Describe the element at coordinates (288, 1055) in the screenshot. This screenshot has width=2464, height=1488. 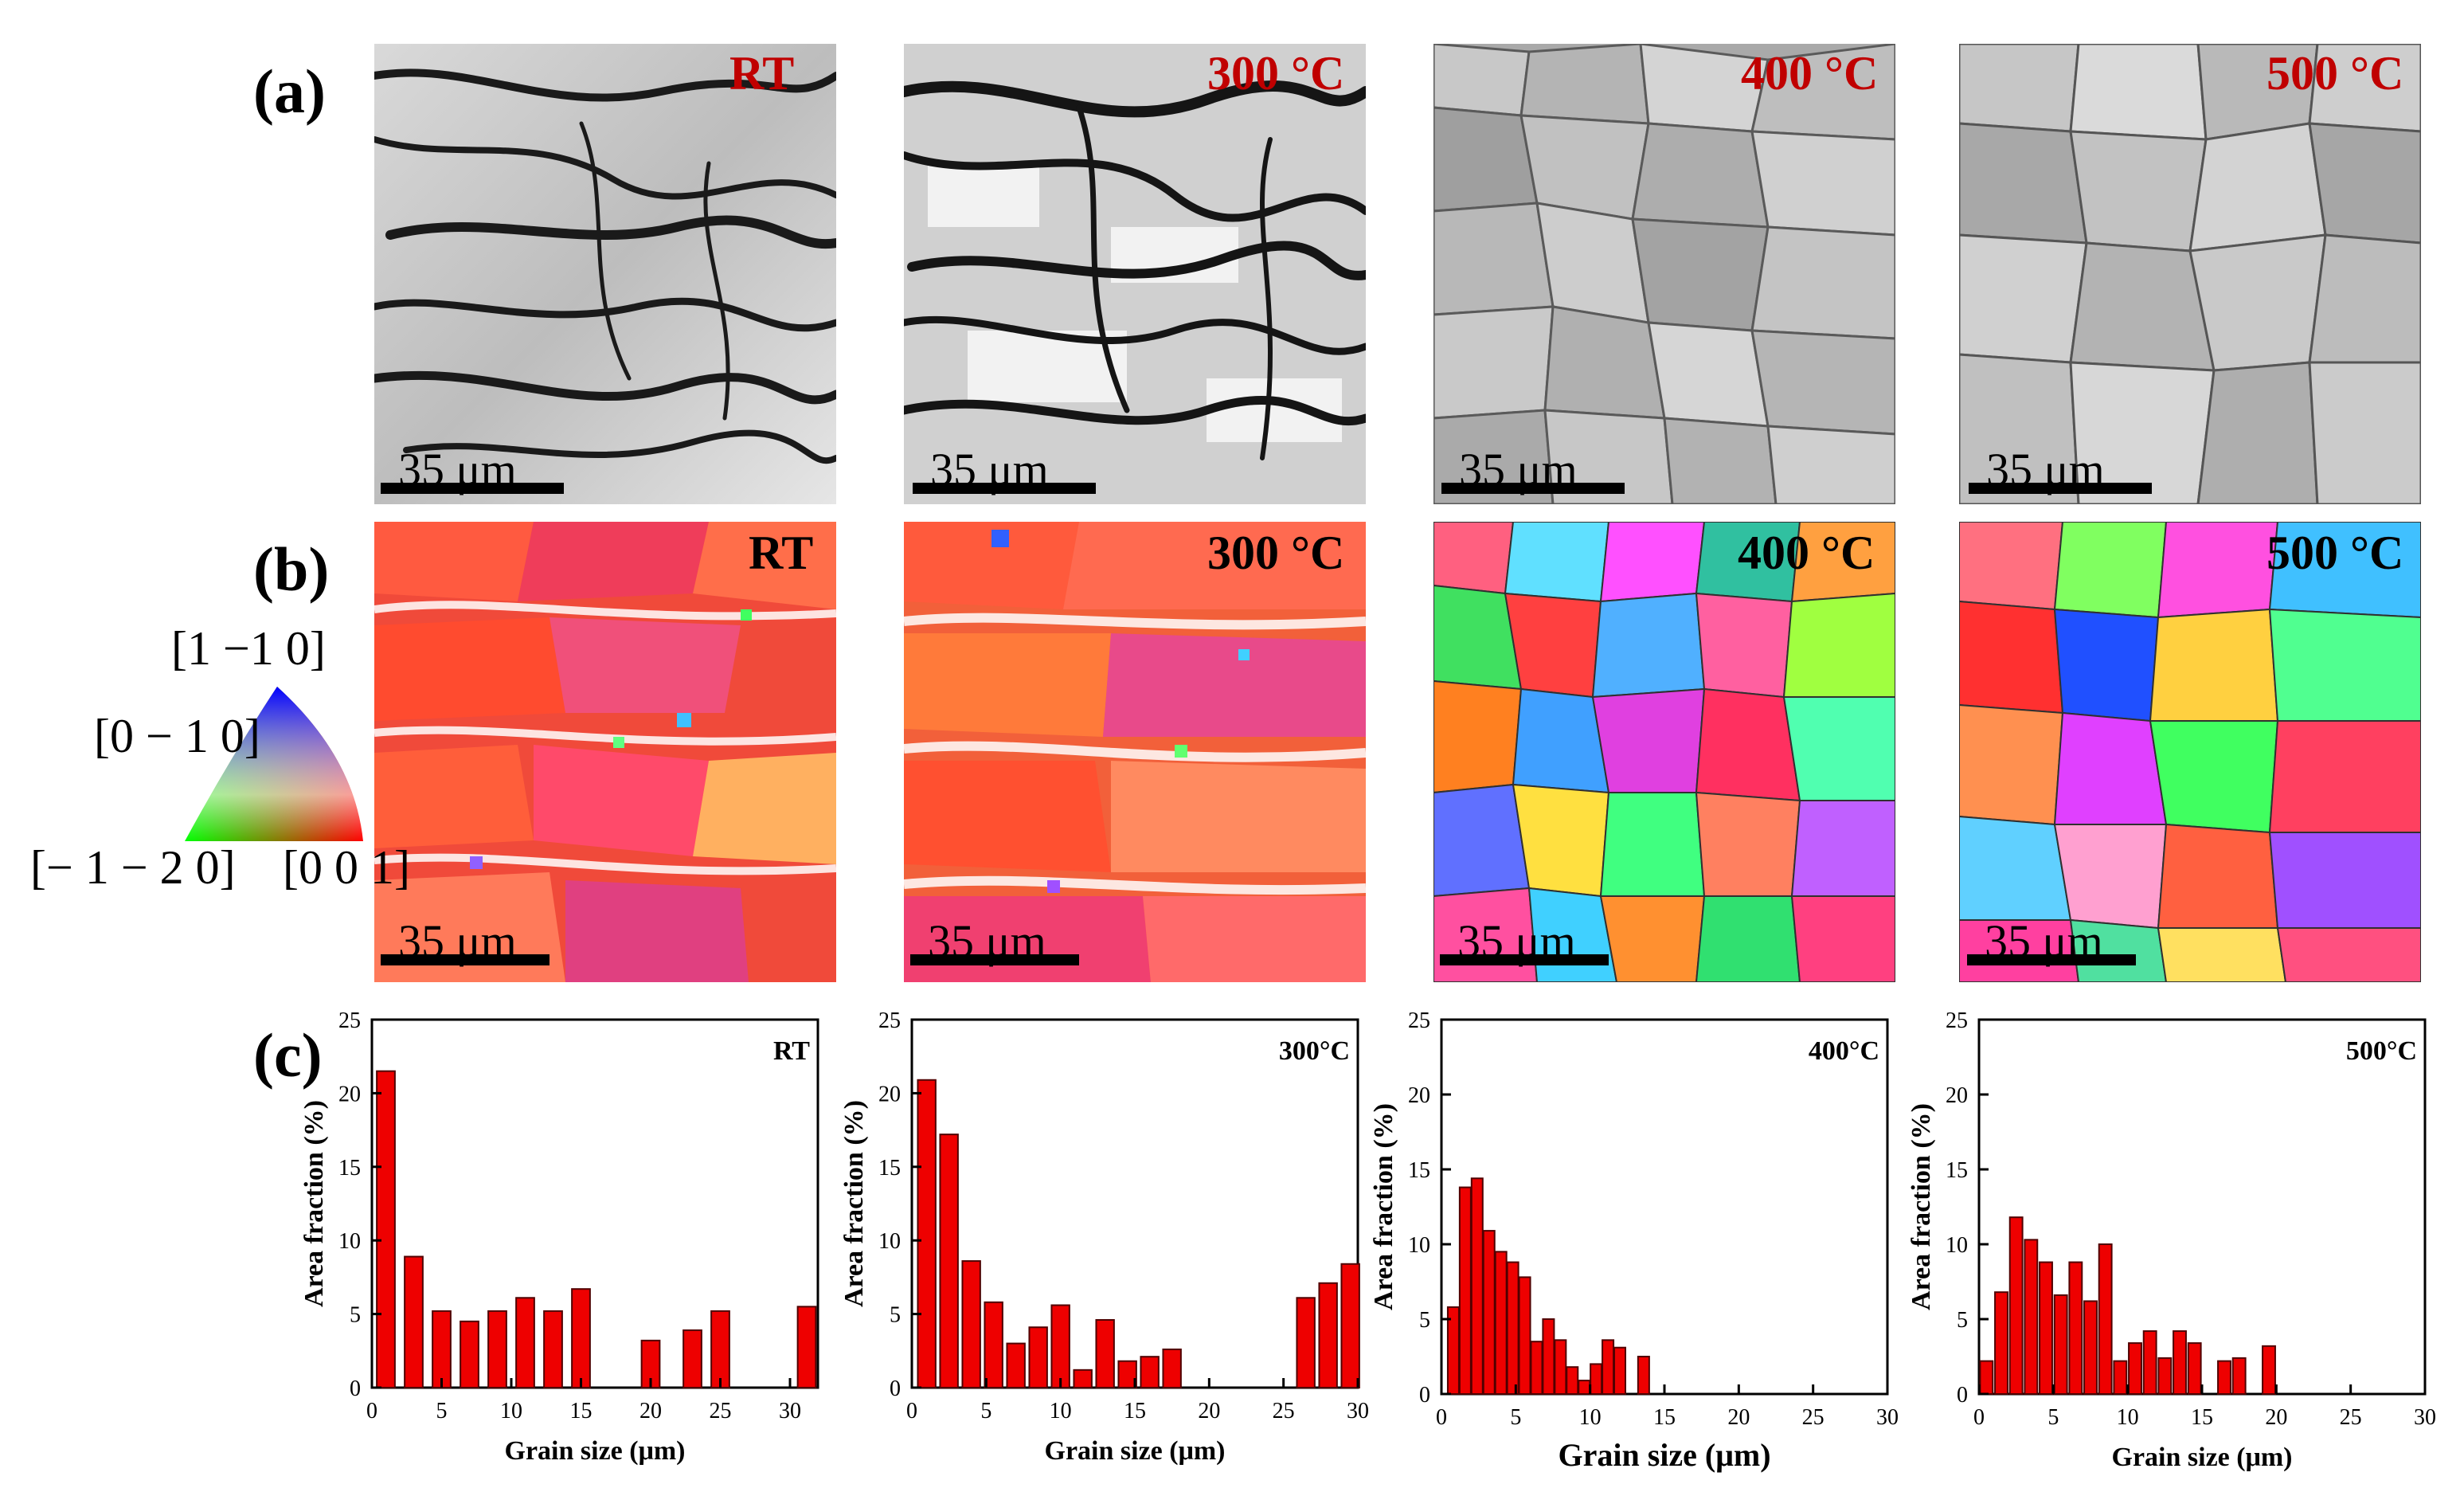
I see `panel-label-c: (c)` at that location.